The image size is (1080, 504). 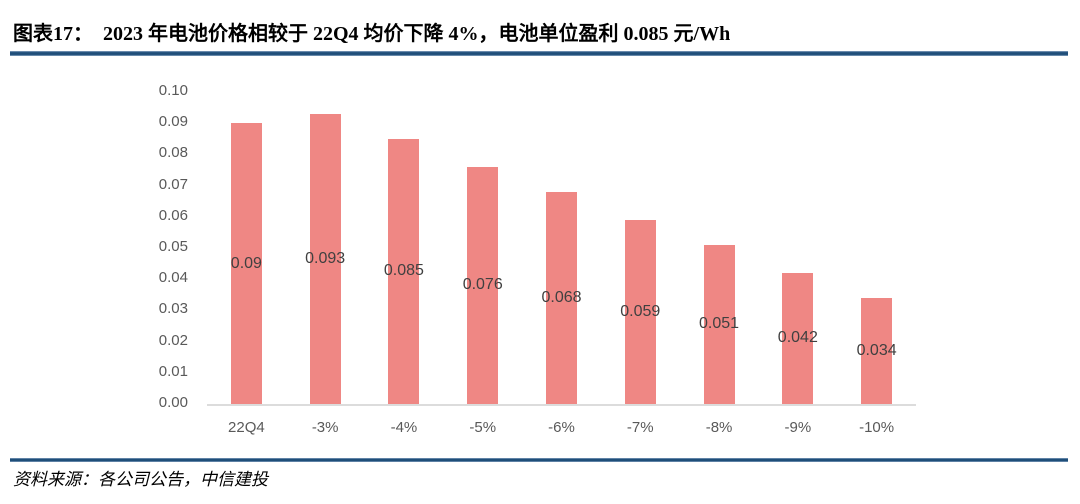 I want to click on title-divider, so click(x=539, y=53).